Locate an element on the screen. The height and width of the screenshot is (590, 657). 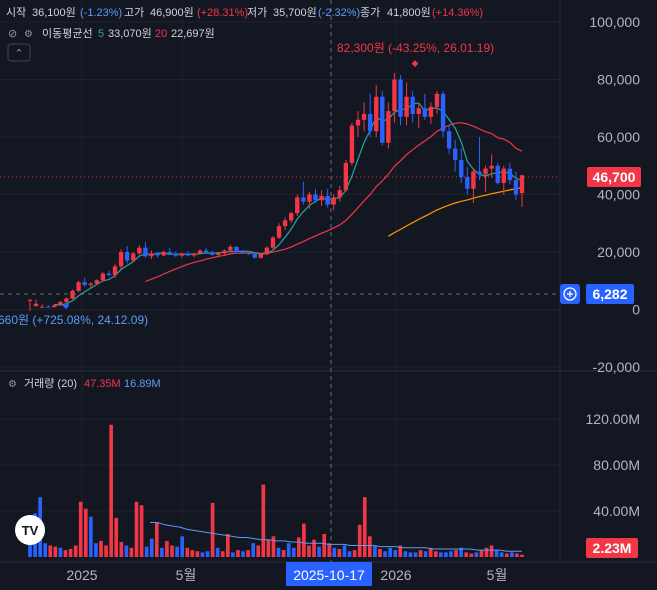
tradingview-logo is located at coordinates (30, 530).